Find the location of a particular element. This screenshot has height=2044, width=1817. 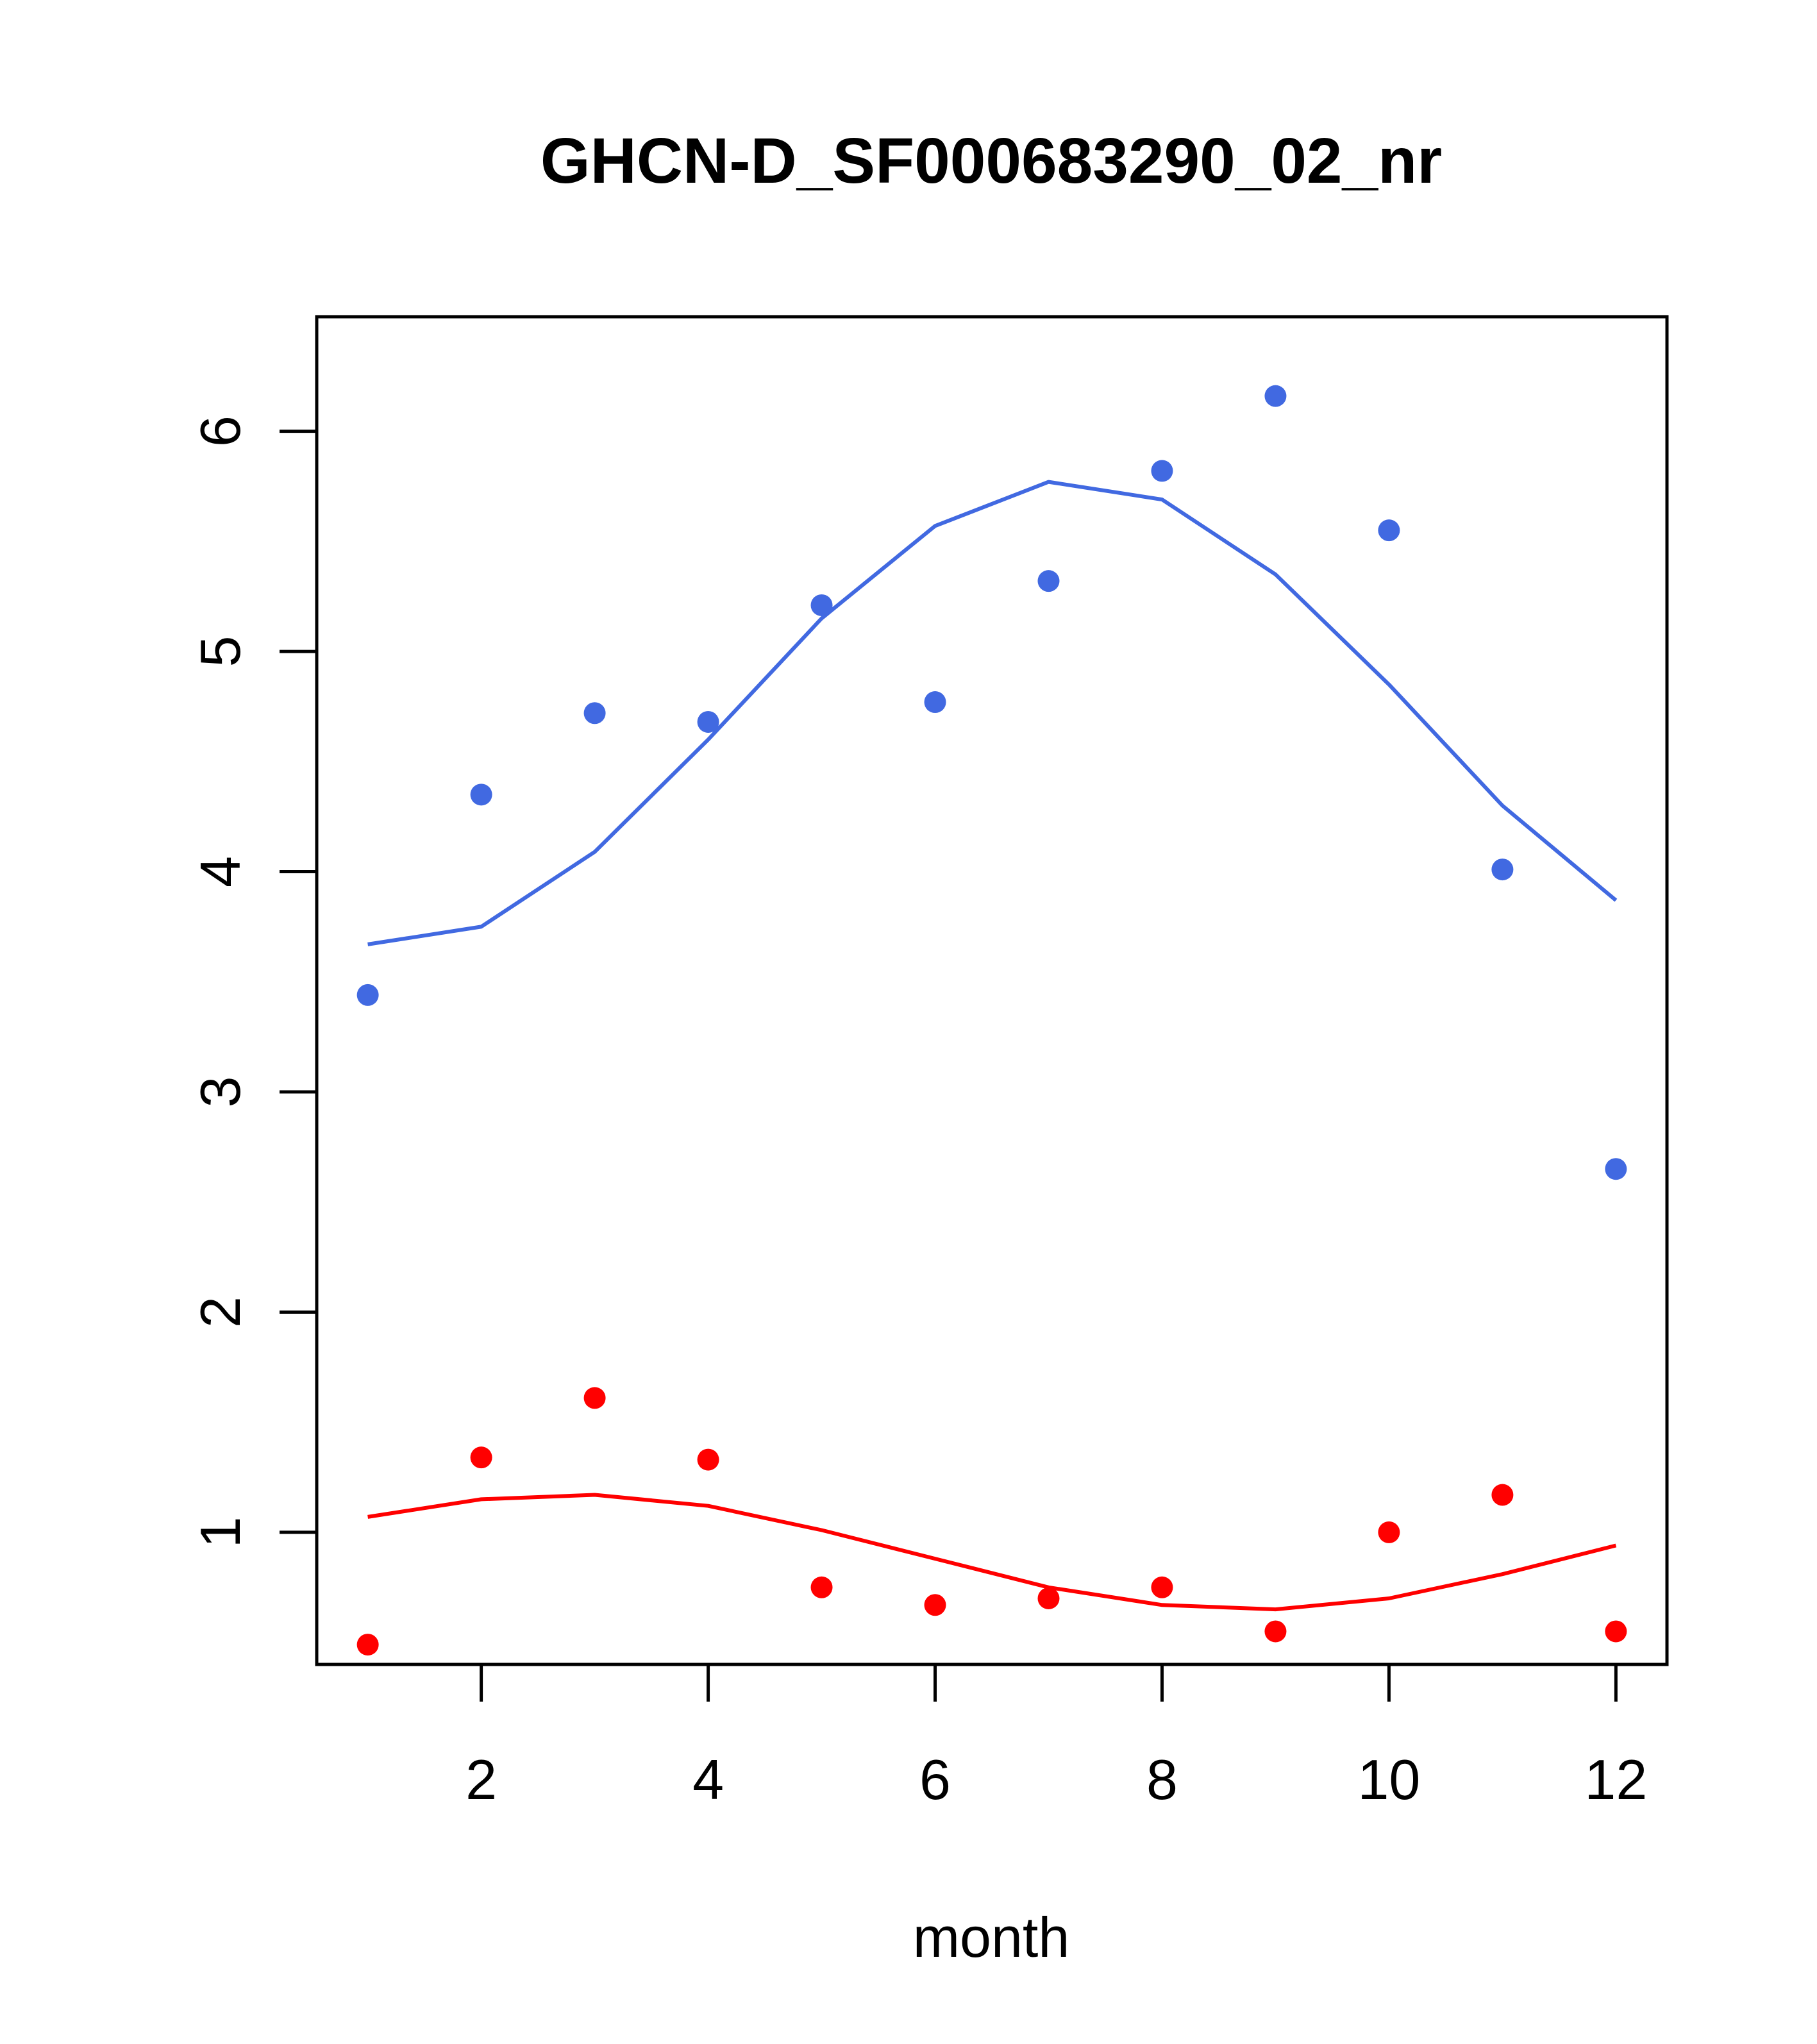

x-axis: 2 4 6 8 10 12 is located at coordinates (1056, 1738).